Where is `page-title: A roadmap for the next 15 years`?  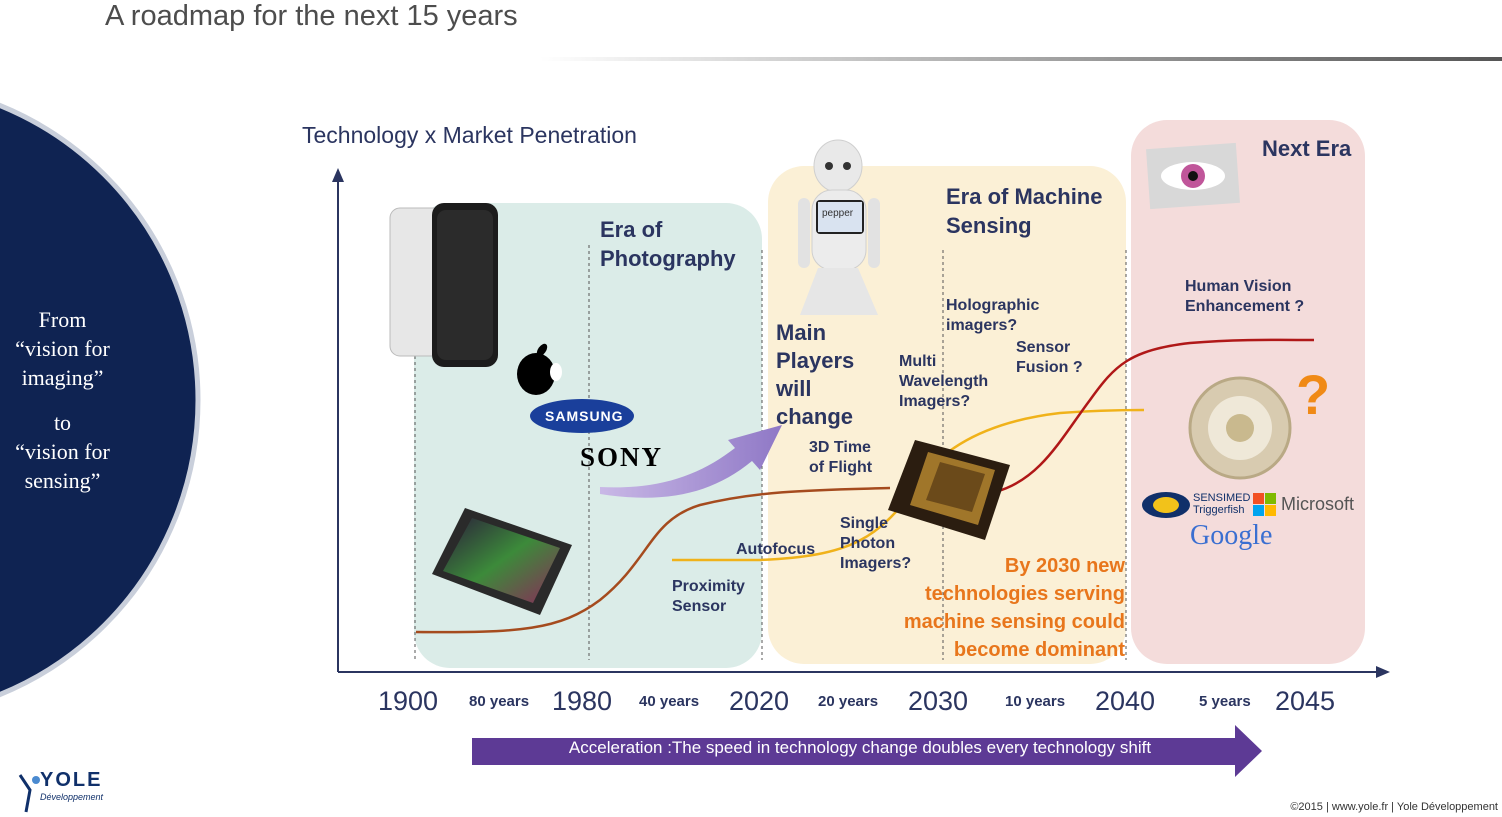
page-title: A roadmap for the next 15 years is located at coordinates (311, 16).